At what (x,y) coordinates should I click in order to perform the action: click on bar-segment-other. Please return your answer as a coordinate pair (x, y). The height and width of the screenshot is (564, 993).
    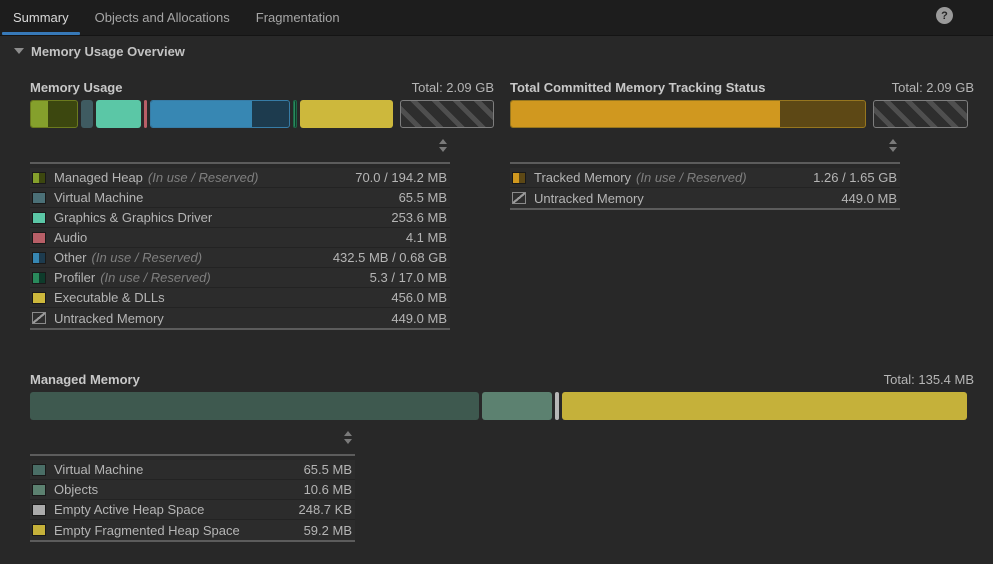
    Looking at the image, I should click on (220, 114).